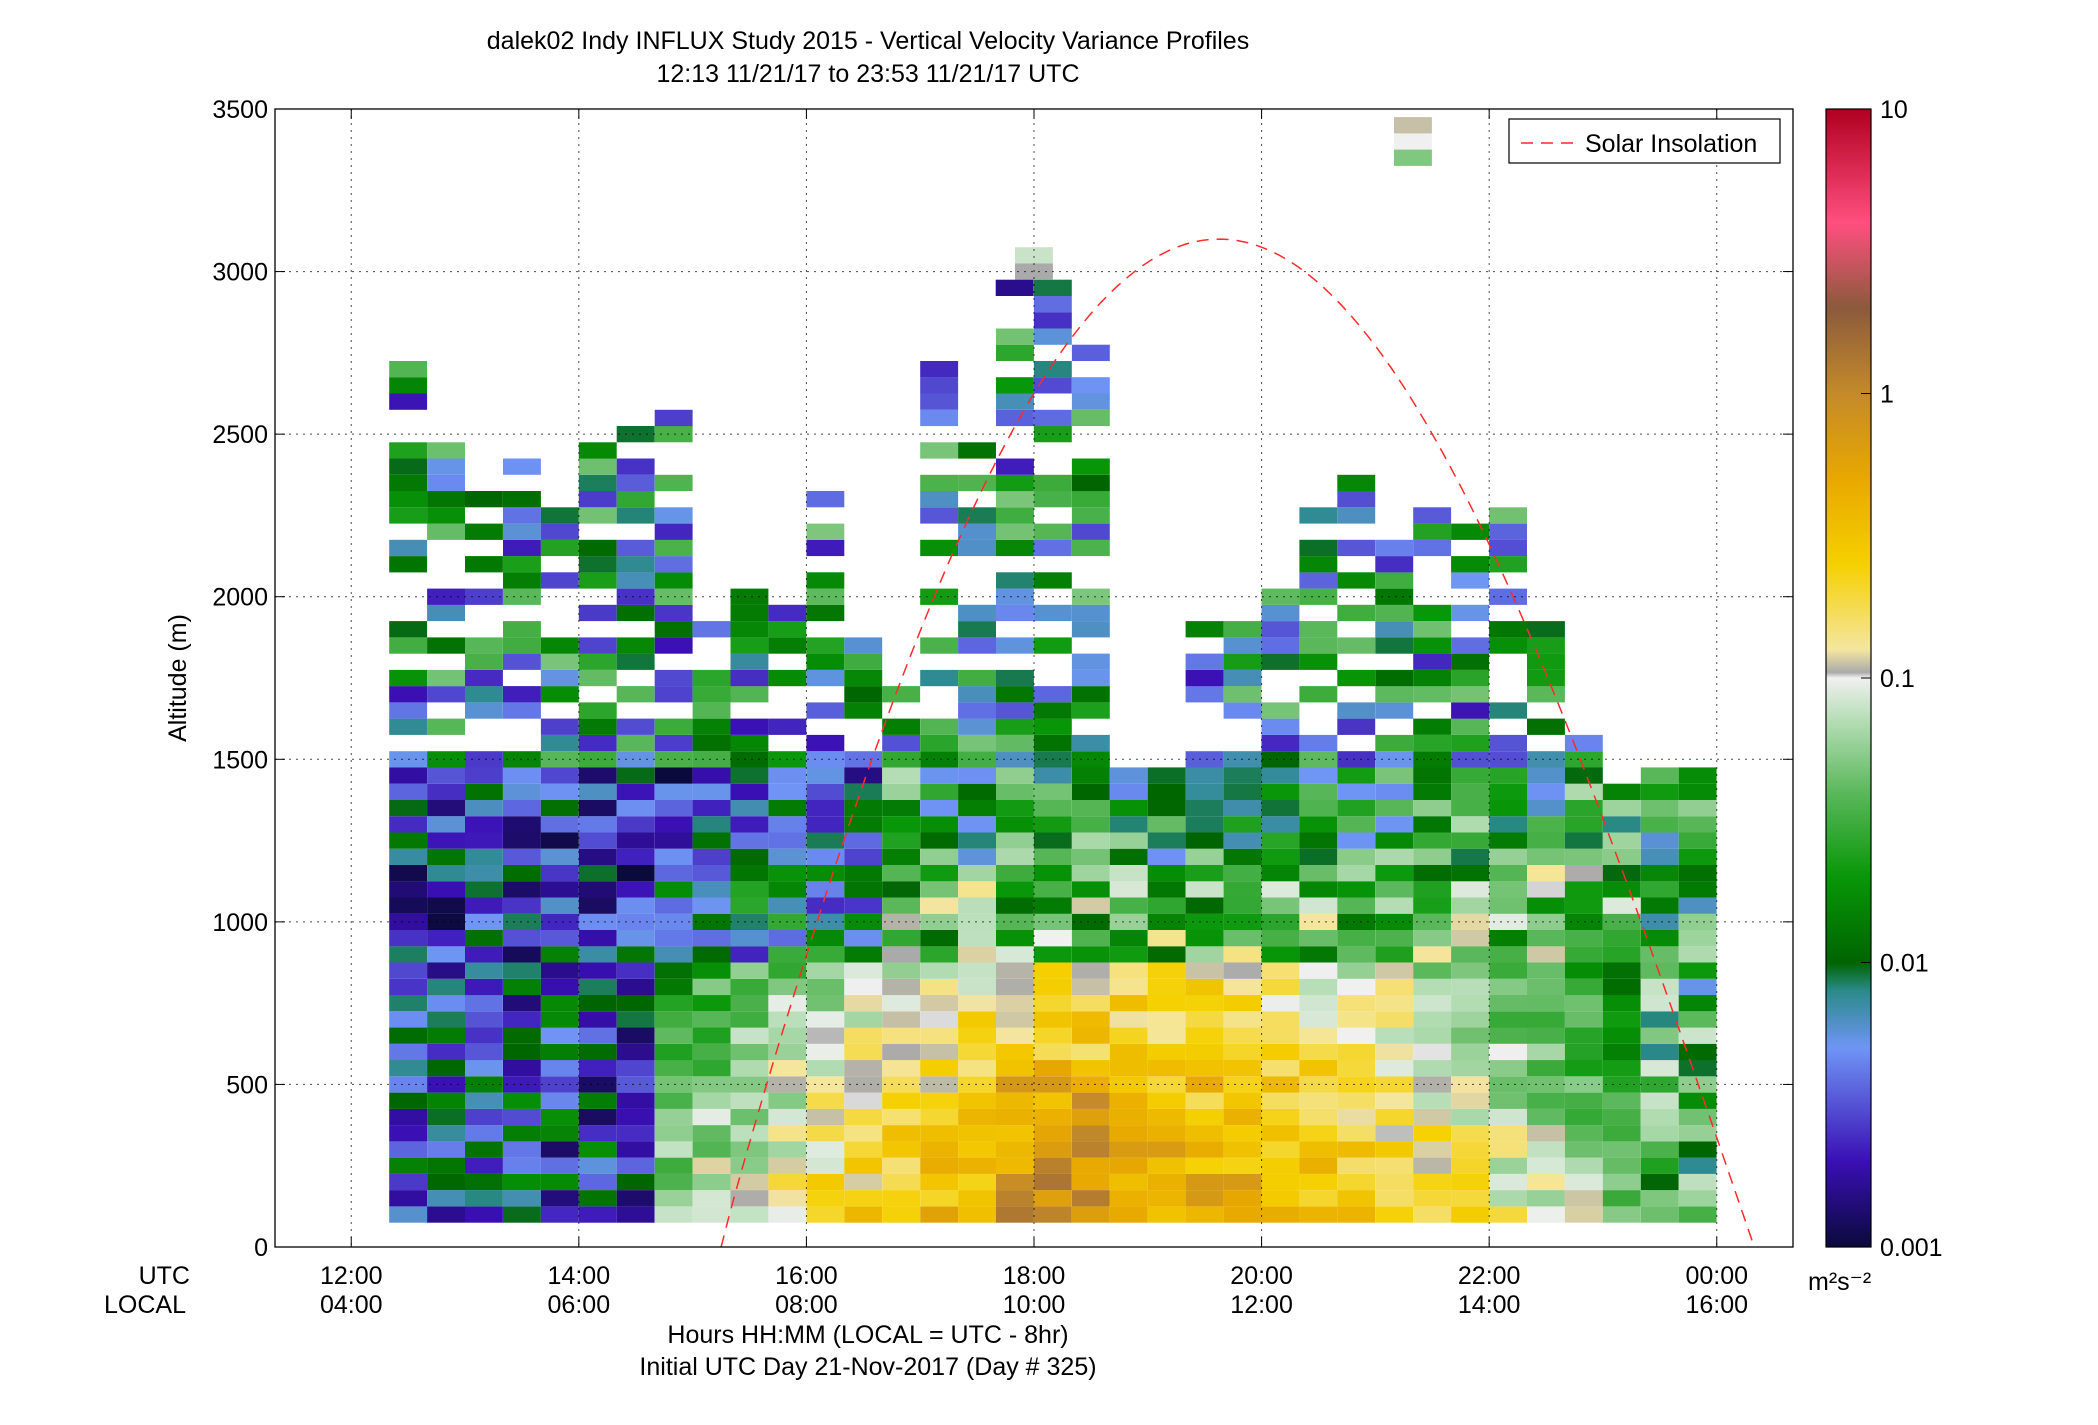 Image resolution: width=2098 pixels, height=1425 pixels. I want to click on x-axis-label-line1: Hours HH:MM (LOCAL = UTC - 8hr), so click(867, 1335).